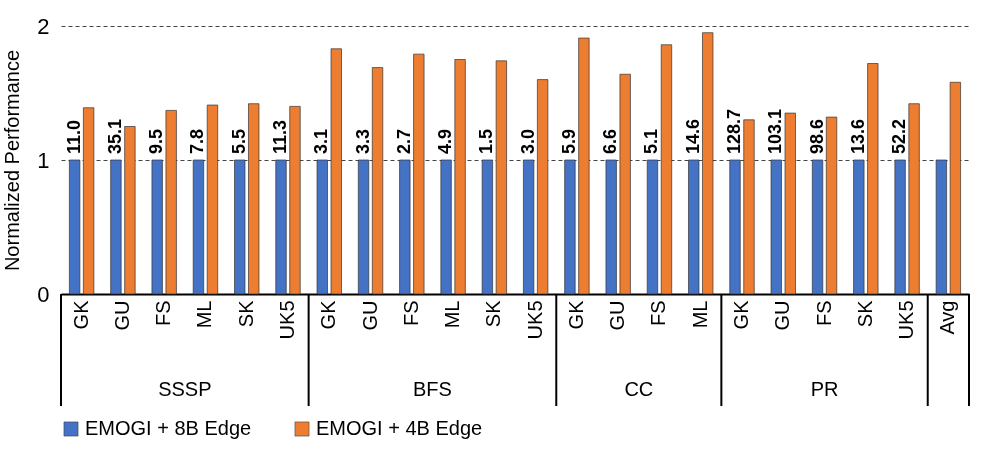 The image size is (1002, 450). What do you see at coordinates (734, 131) in the screenshot?
I see `annotation: 128.7` at bounding box center [734, 131].